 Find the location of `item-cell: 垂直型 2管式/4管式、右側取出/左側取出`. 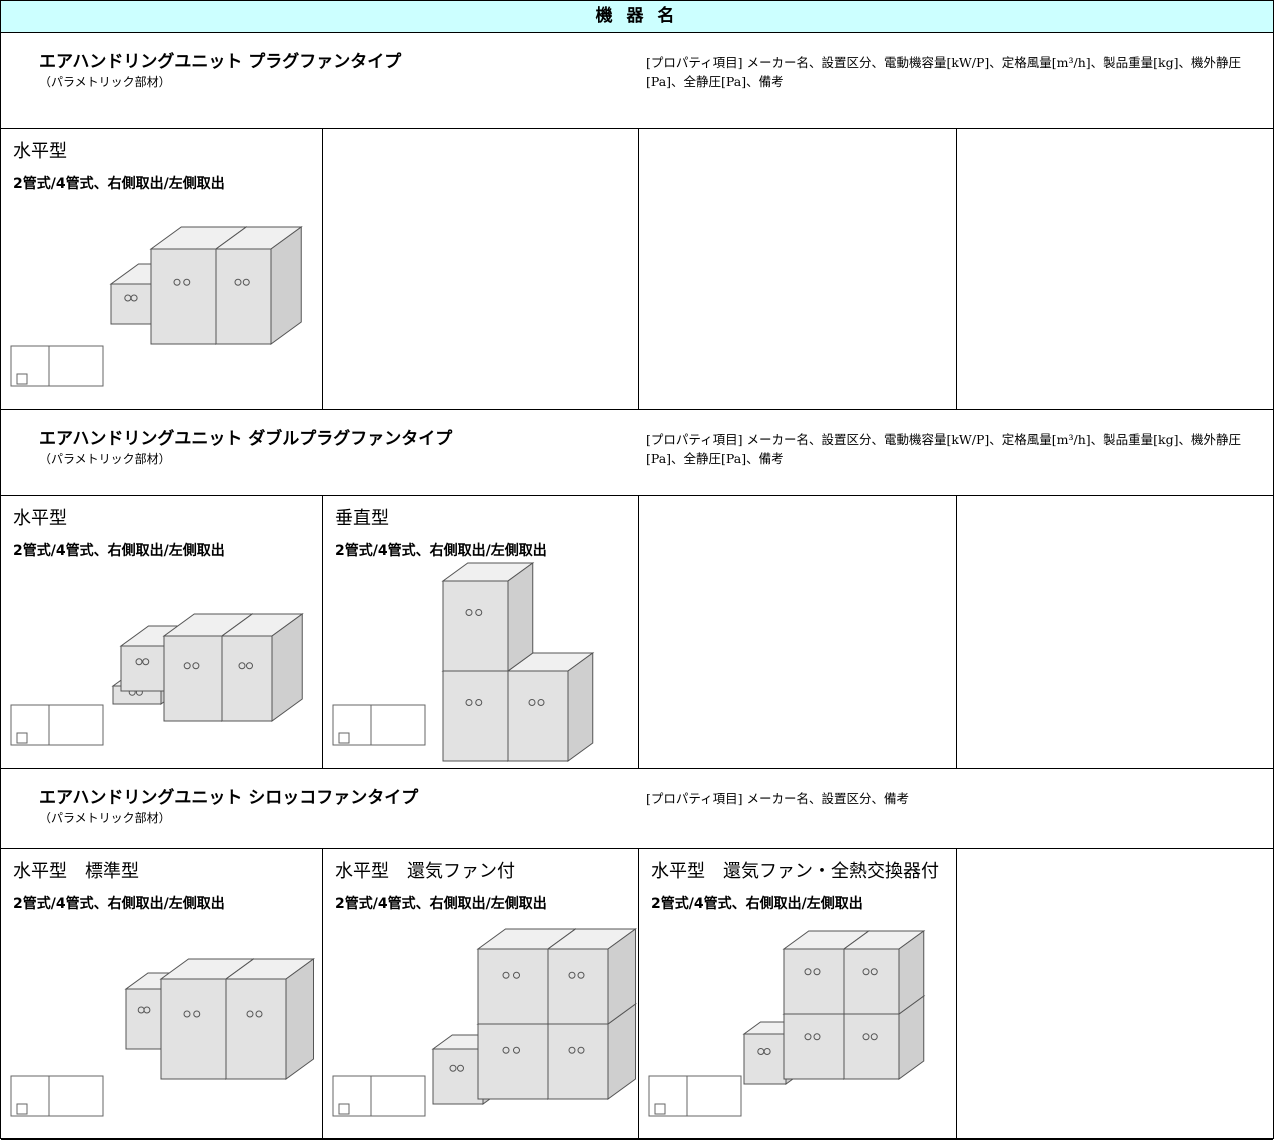

item-cell: 垂直型 2管式/4管式、右側取出/左側取出 is located at coordinates (481, 632).